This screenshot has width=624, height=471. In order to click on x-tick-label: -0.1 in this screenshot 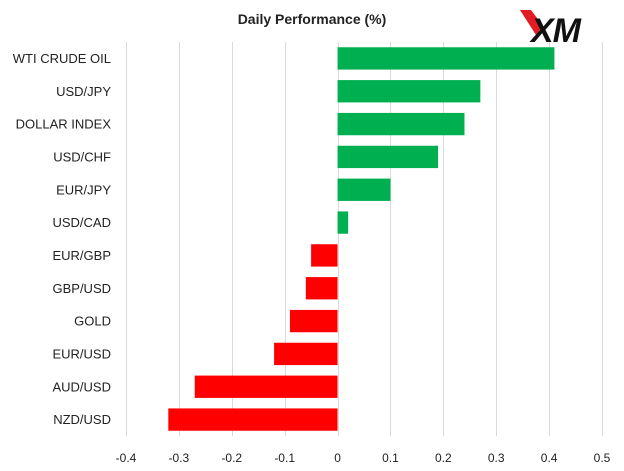, I will do `click(284, 458)`.